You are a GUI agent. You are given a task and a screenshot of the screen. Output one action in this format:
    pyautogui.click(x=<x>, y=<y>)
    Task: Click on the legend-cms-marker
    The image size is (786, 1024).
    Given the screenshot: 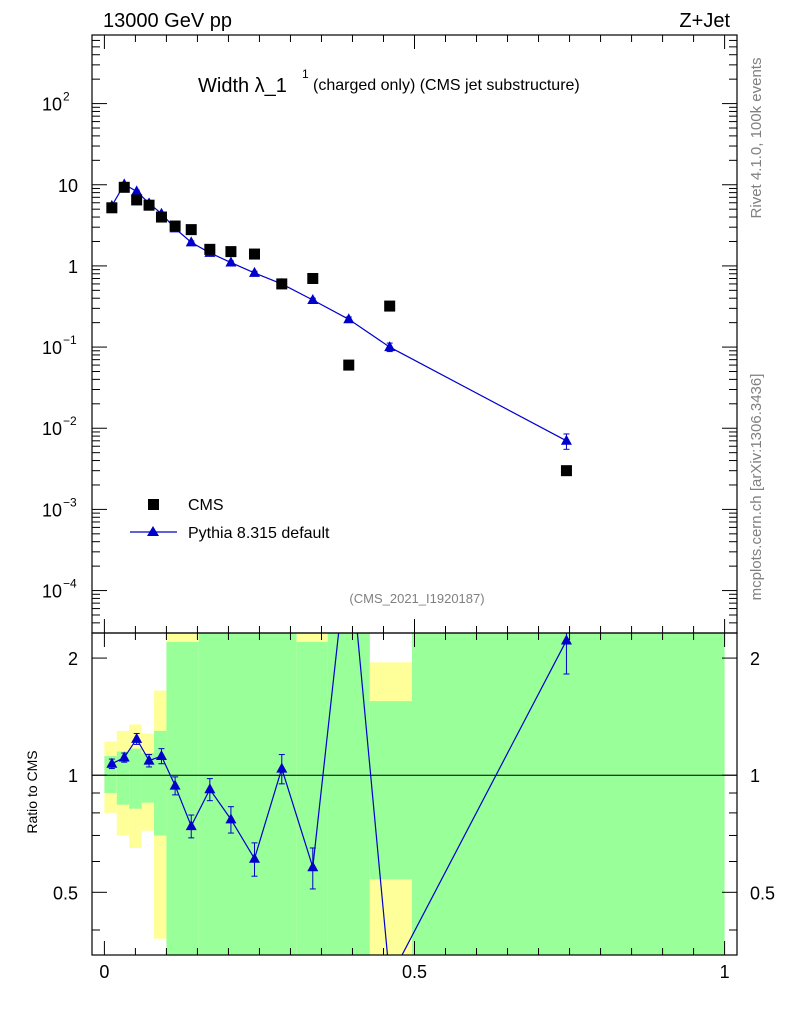 What is the action you would take?
    pyautogui.click(x=153, y=504)
    